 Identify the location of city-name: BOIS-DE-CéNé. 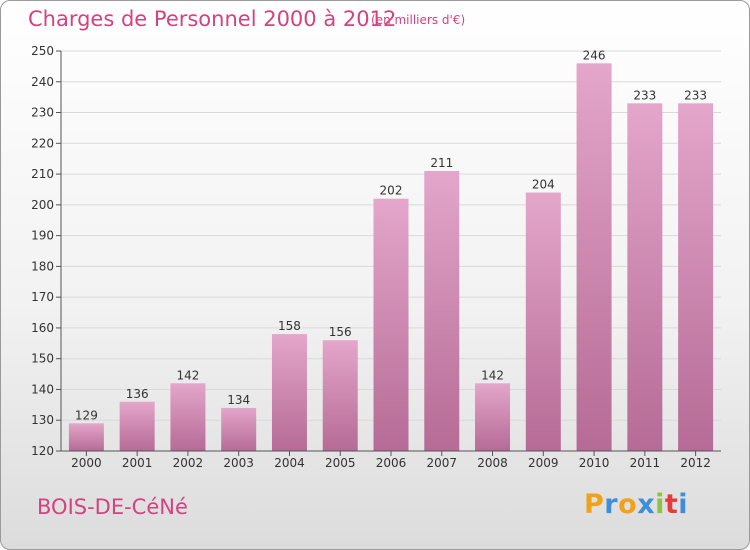
(112, 507).